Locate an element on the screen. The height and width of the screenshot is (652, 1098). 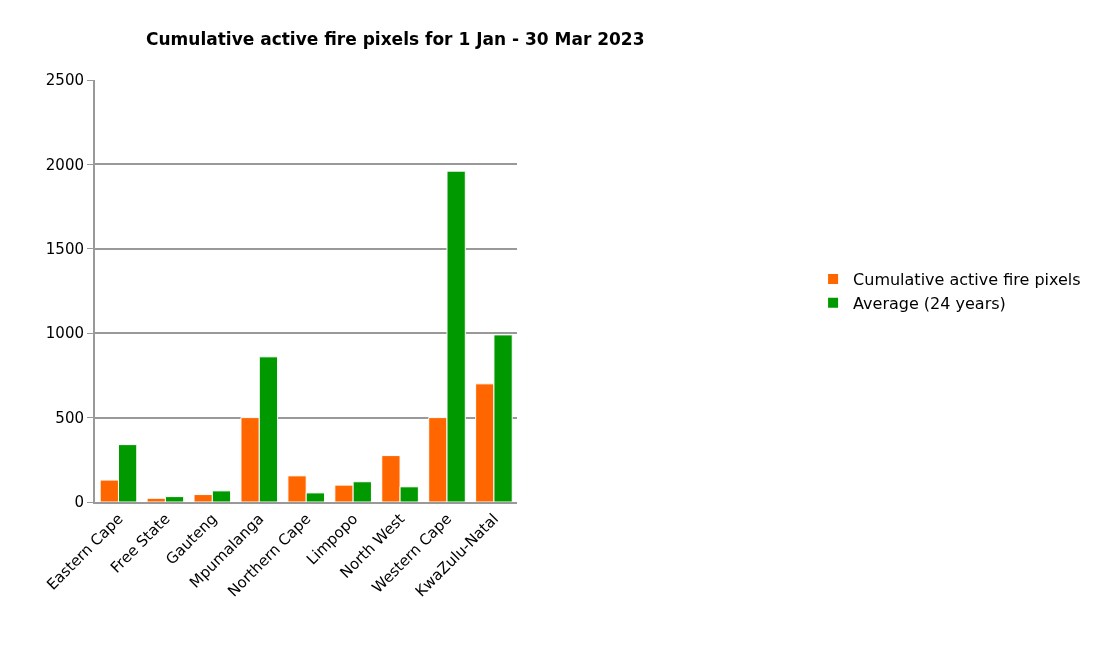
y-tick-label: 2000 is located at coordinates (64, 164).